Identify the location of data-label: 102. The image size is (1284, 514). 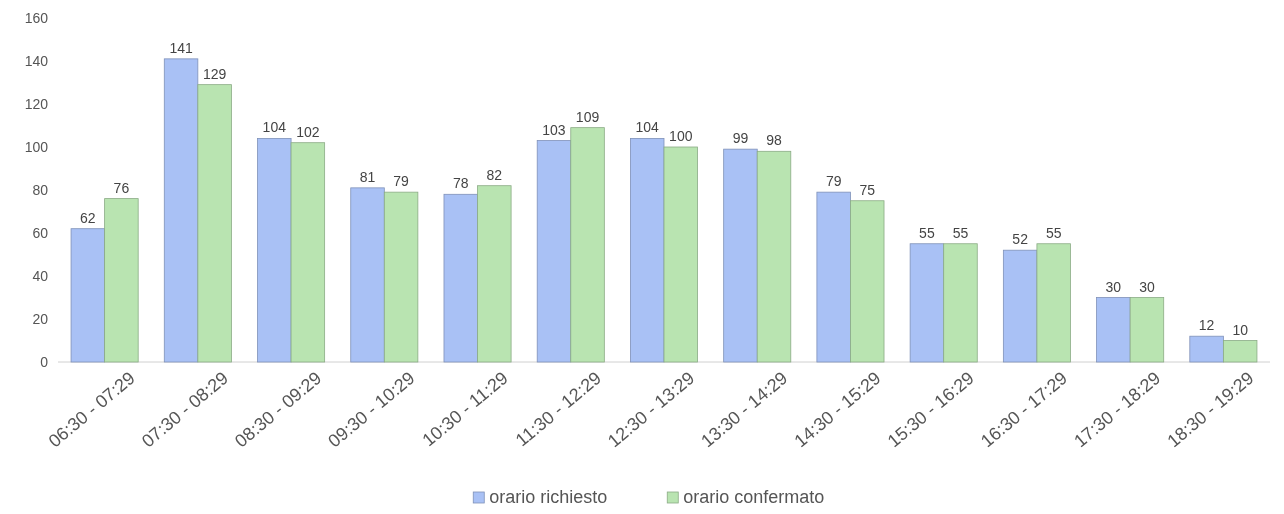
(308, 131).